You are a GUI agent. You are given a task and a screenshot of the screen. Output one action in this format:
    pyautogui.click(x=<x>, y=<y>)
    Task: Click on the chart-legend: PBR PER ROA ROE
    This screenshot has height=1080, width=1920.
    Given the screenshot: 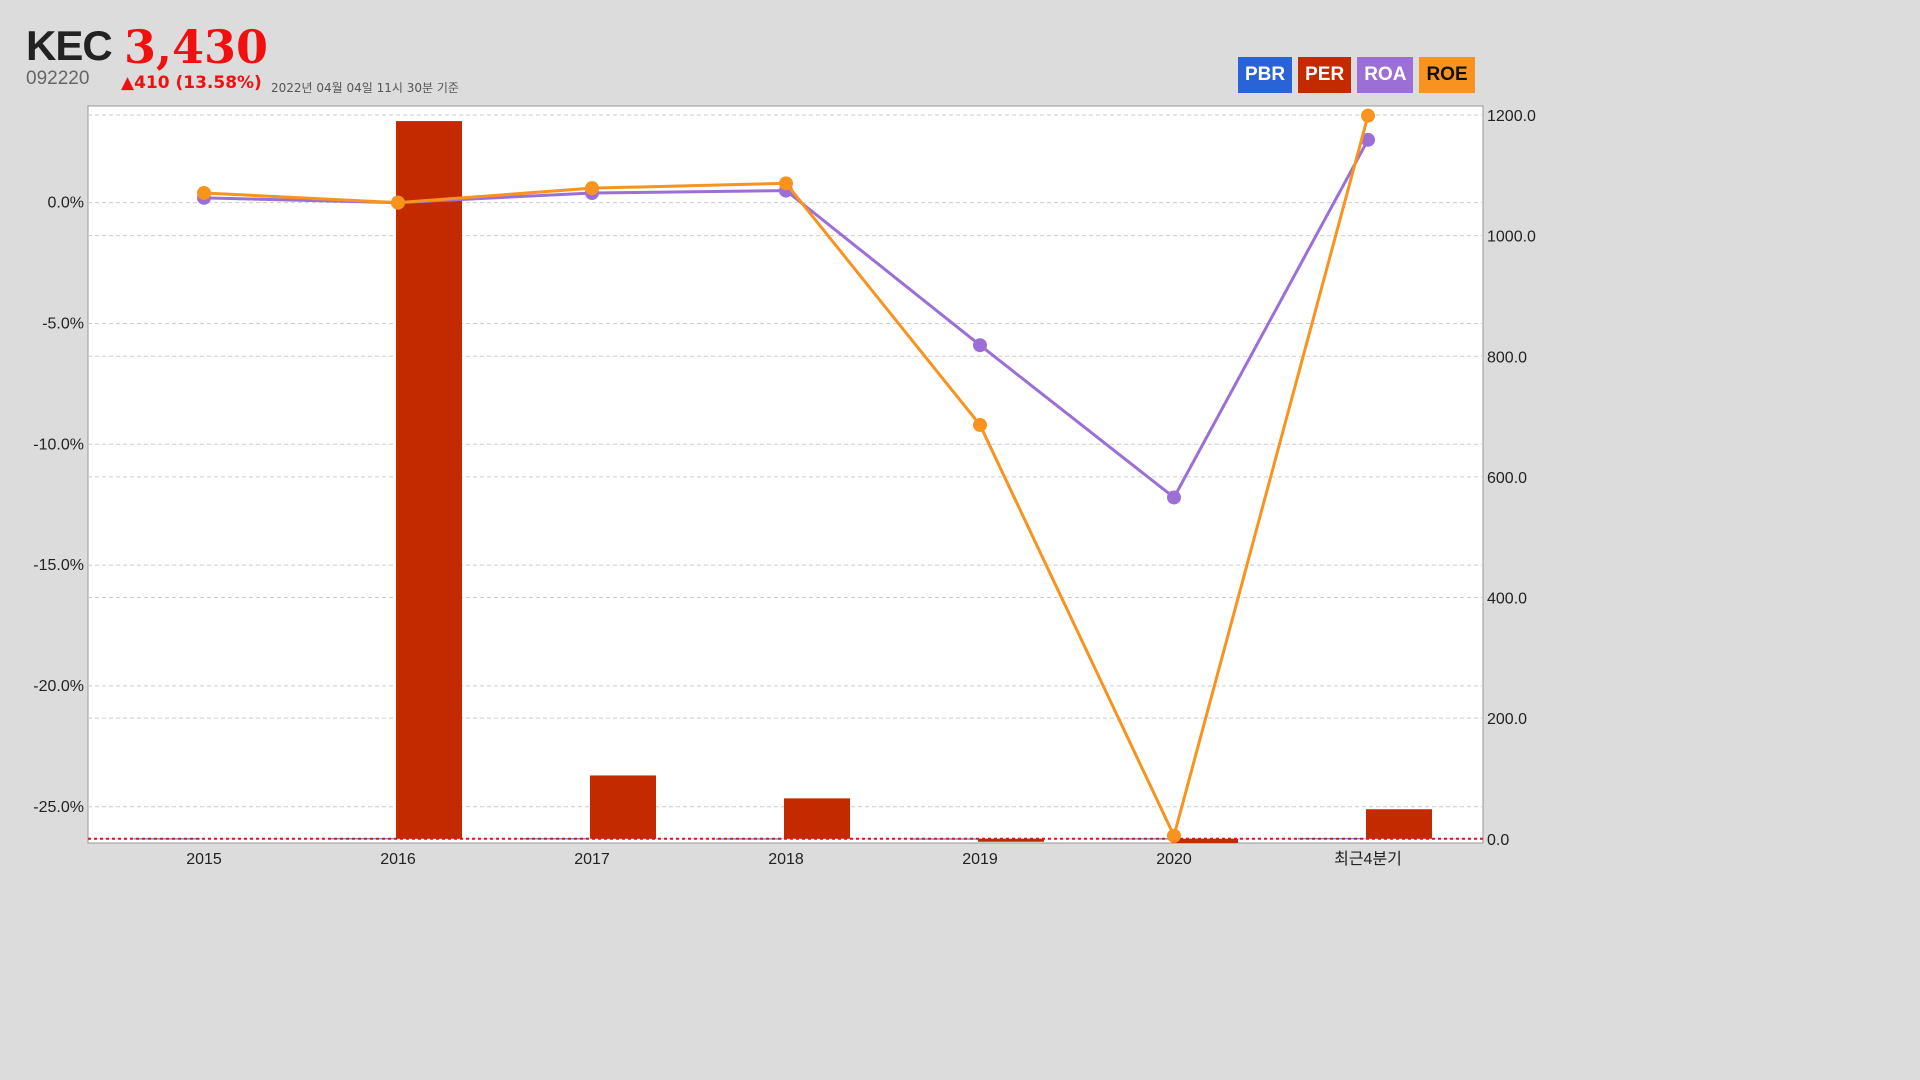 What is the action you would take?
    pyautogui.click(x=1359, y=75)
    